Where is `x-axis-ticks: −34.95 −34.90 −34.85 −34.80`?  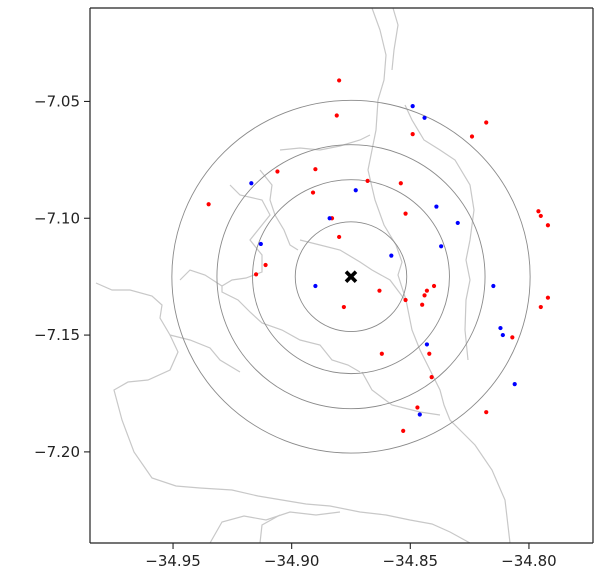
x-axis-ticks: −34.95 −34.90 −34.85 −34.80 is located at coordinates (351, 556).